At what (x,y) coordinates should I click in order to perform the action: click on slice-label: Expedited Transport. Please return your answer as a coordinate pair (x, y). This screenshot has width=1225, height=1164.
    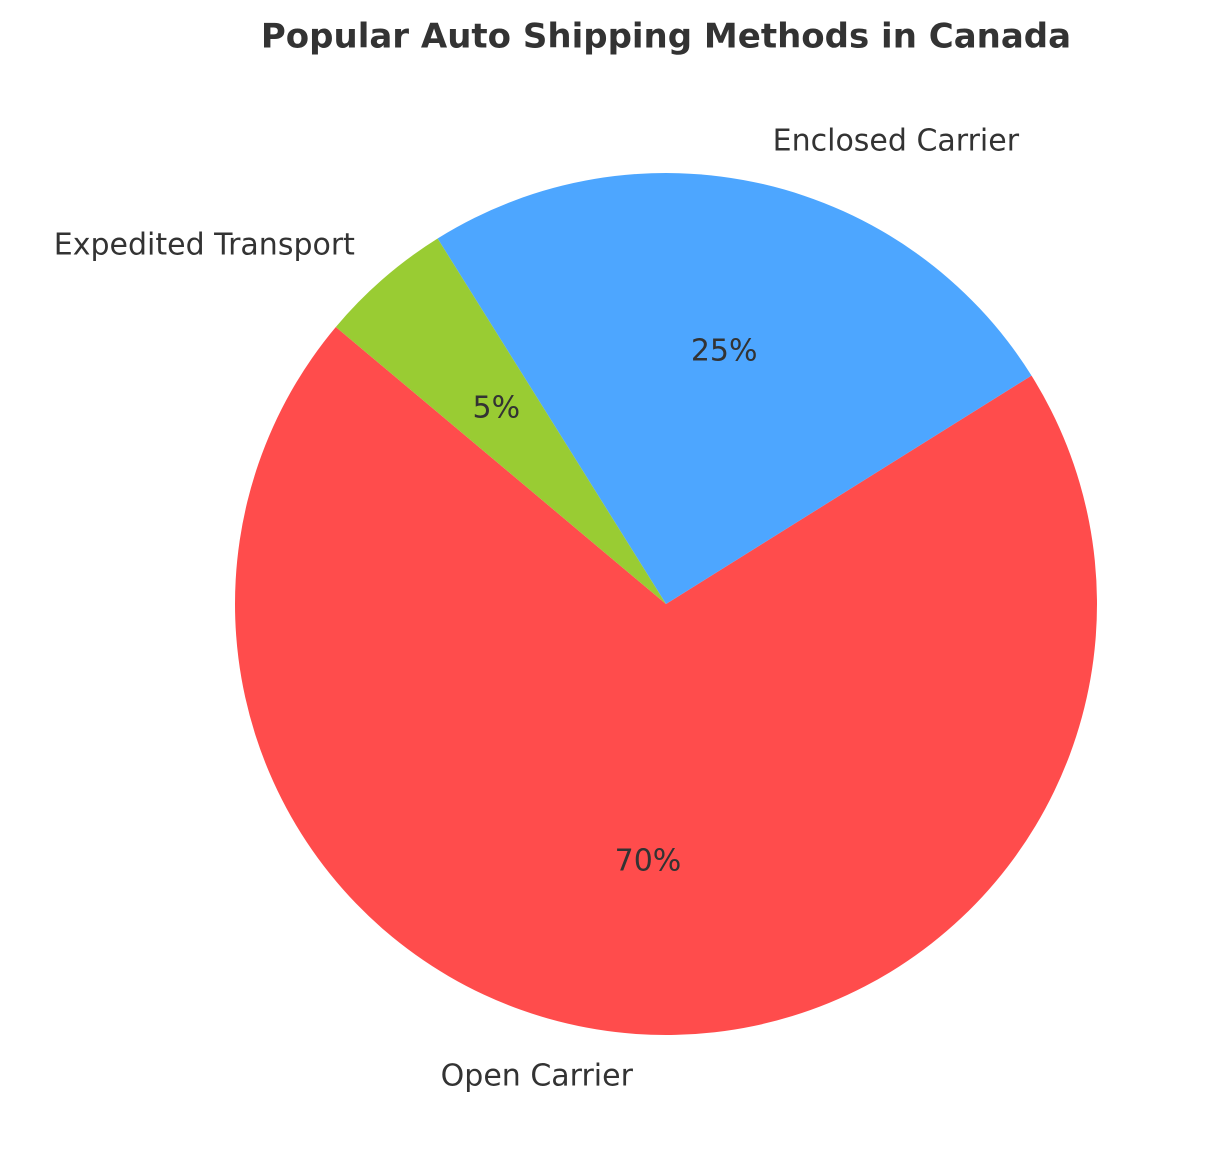
    Looking at the image, I should click on (204, 245).